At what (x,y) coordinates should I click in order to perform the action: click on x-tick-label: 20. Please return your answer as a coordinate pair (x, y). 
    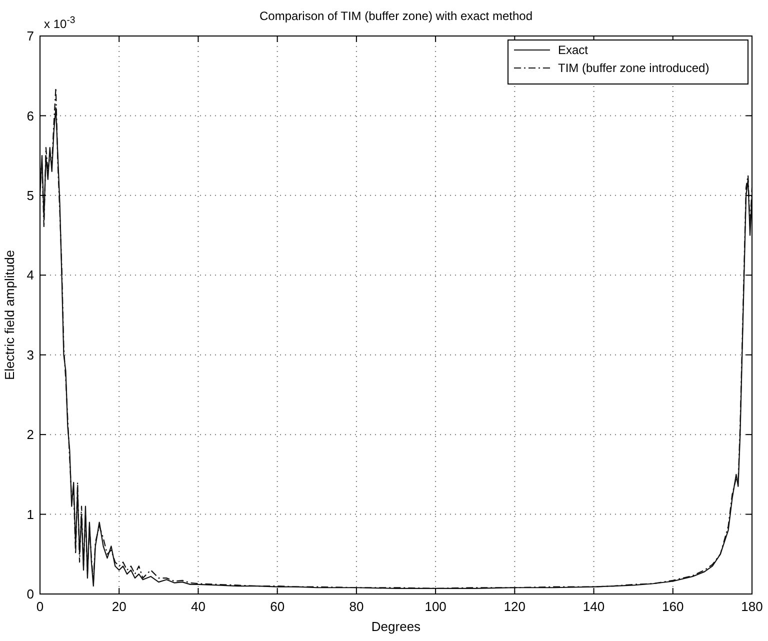
    Looking at the image, I should click on (119, 606).